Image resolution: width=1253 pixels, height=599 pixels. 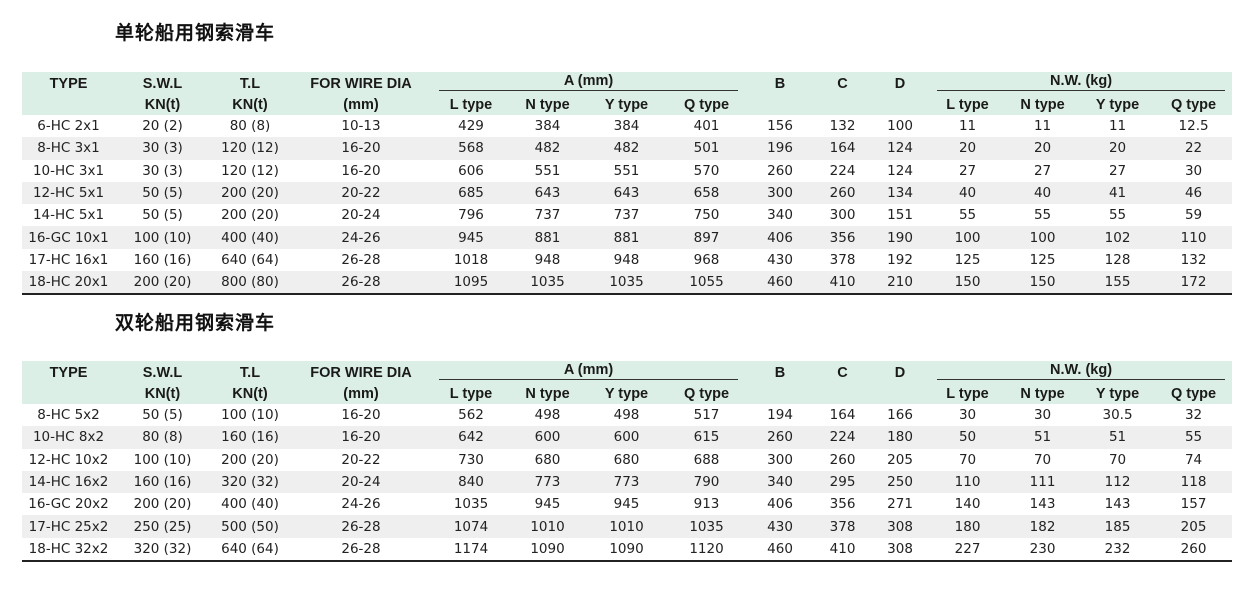 I want to click on cell-nw-q: 30, so click(x=1193, y=170).